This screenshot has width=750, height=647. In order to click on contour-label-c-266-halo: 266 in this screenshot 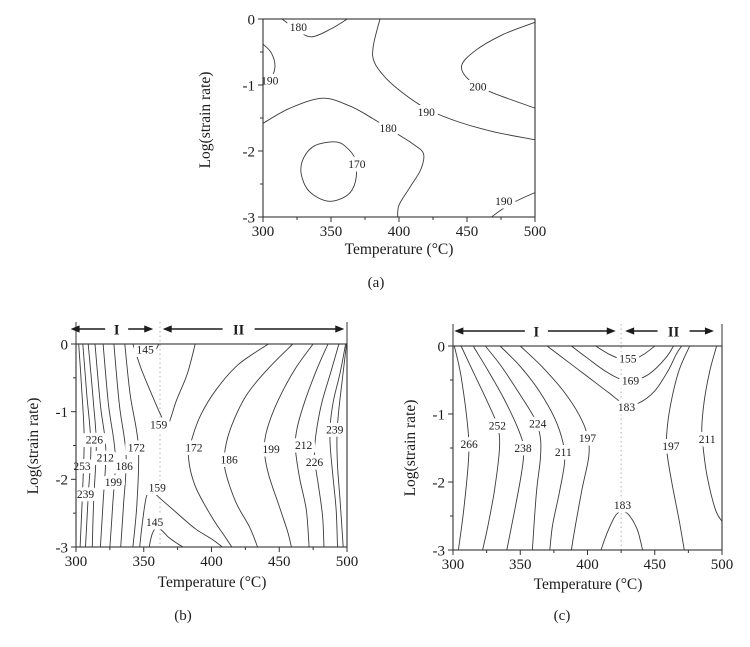, I will do `click(470, 445)`.